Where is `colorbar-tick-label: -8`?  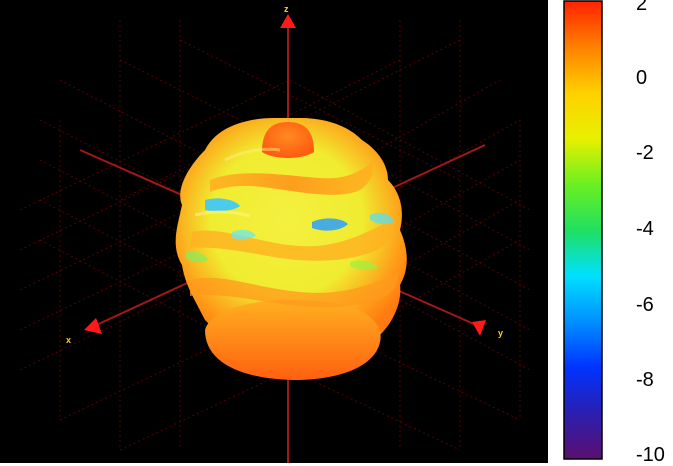 colorbar-tick-label: -8 is located at coordinates (645, 380).